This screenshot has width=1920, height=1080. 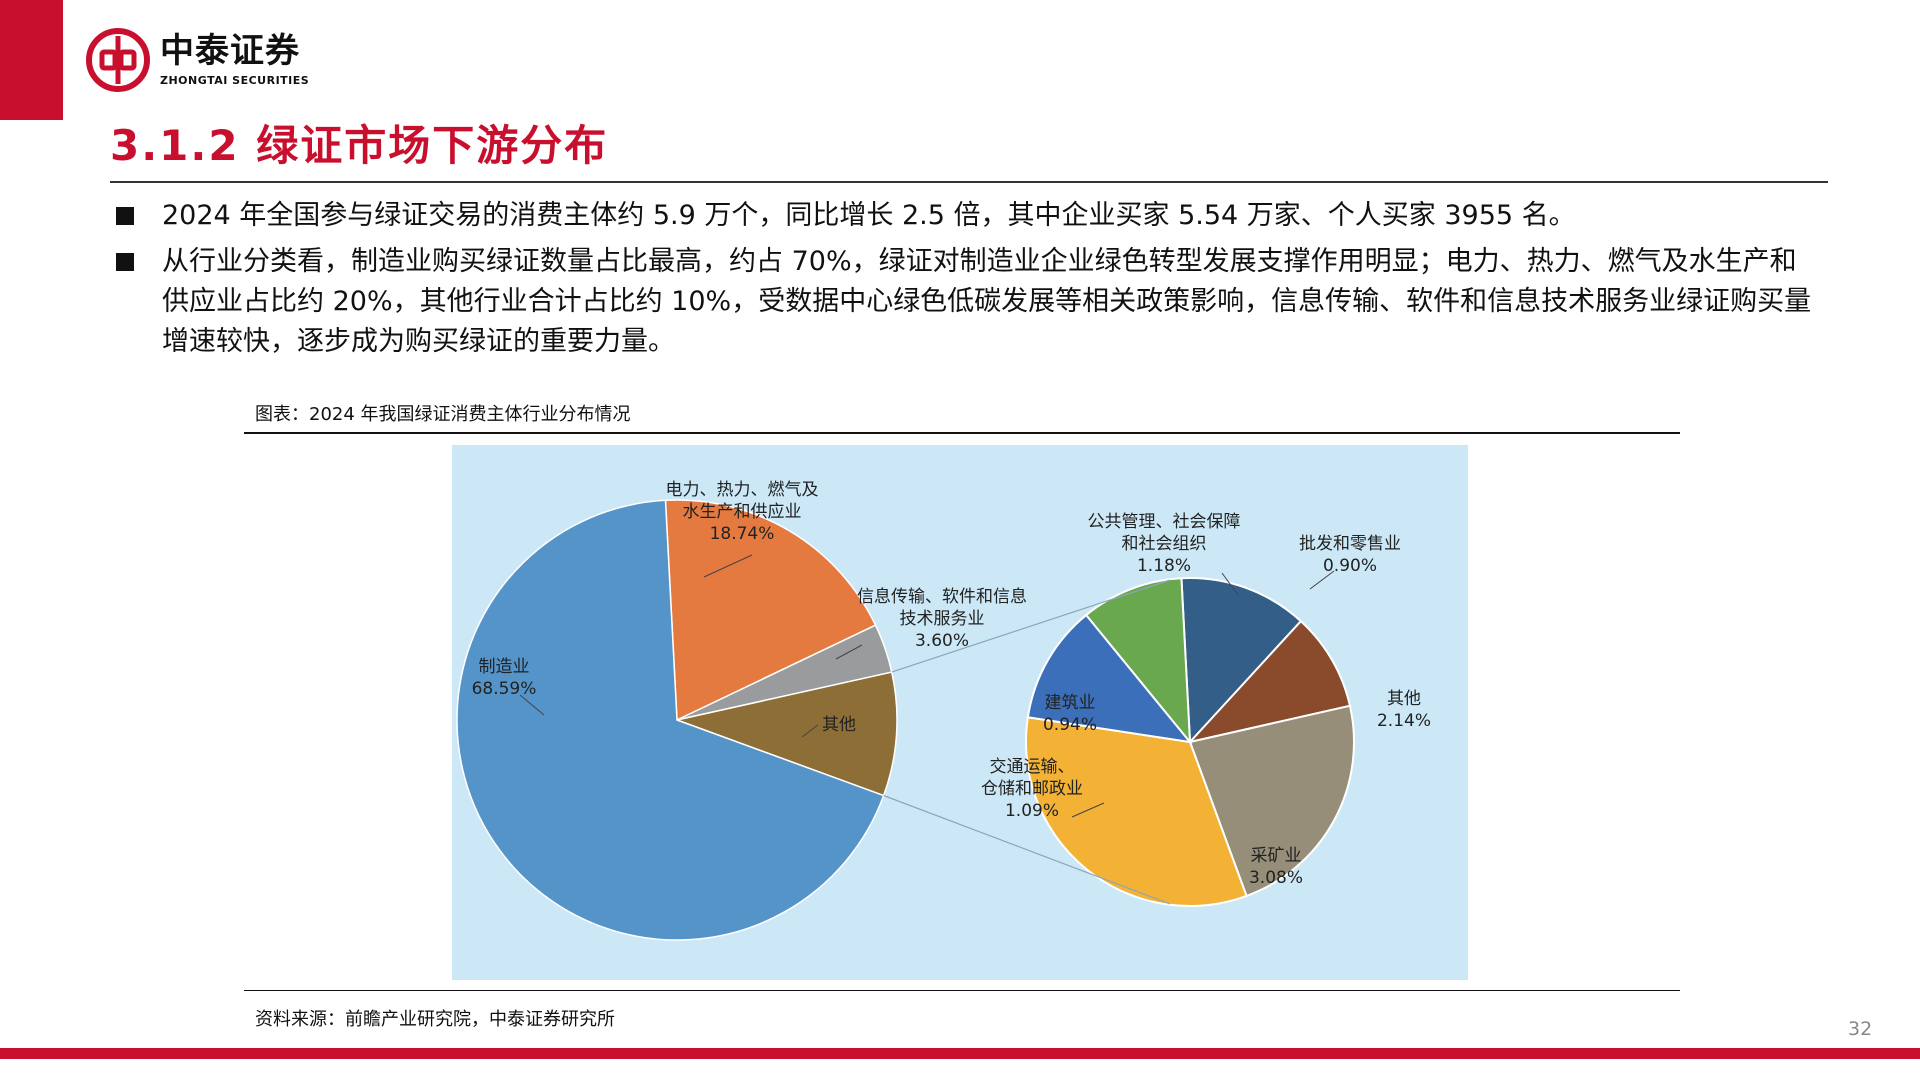 What do you see at coordinates (235, 80) in the screenshot?
I see `brand-name-en: ZHONGTAI SECURITIES` at bounding box center [235, 80].